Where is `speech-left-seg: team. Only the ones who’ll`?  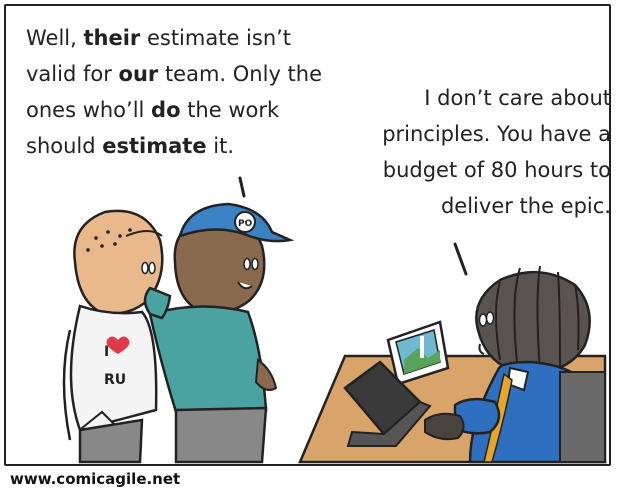 speech-left-seg: team. Only the ones who’ll is located at coordinates (174, 92).